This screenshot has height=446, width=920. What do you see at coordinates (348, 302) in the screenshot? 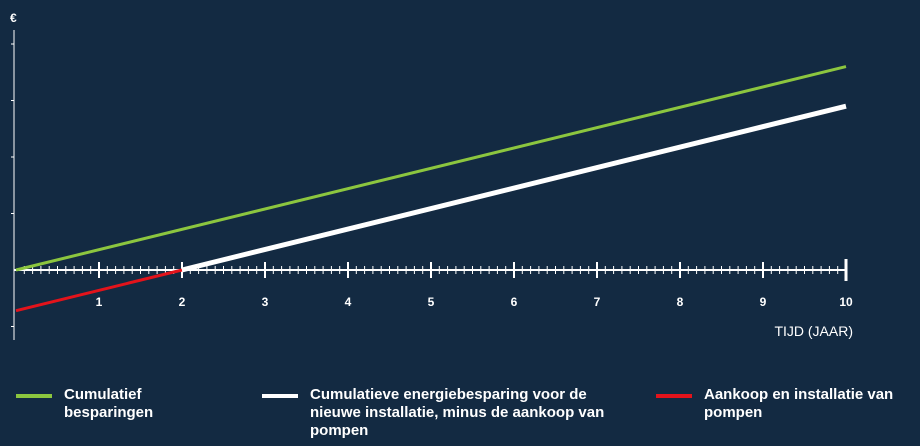
I see `x-tick-label: 4` at bounding box center [348, 302].